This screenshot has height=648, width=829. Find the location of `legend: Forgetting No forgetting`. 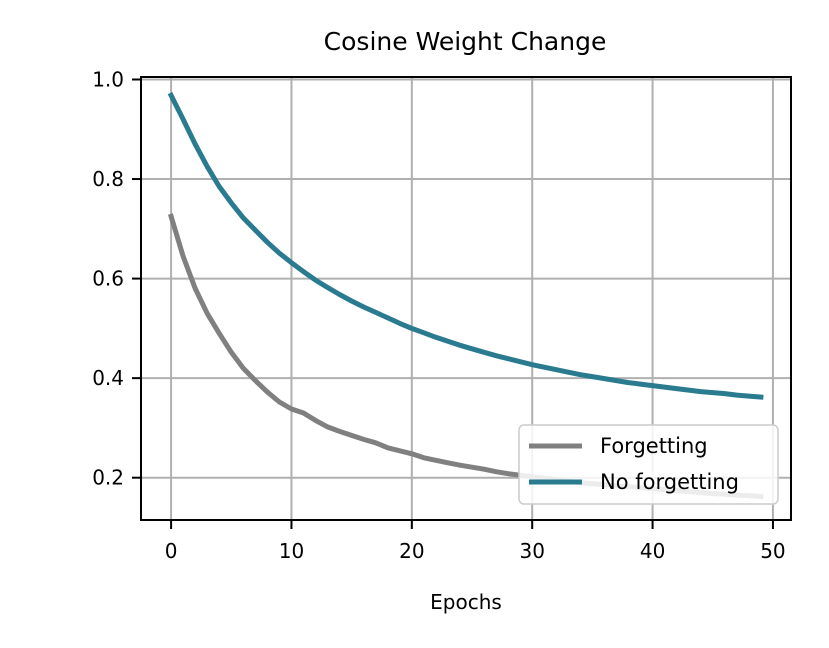

legend: Forgetting No forgetting is located at coordinates (648, 464).